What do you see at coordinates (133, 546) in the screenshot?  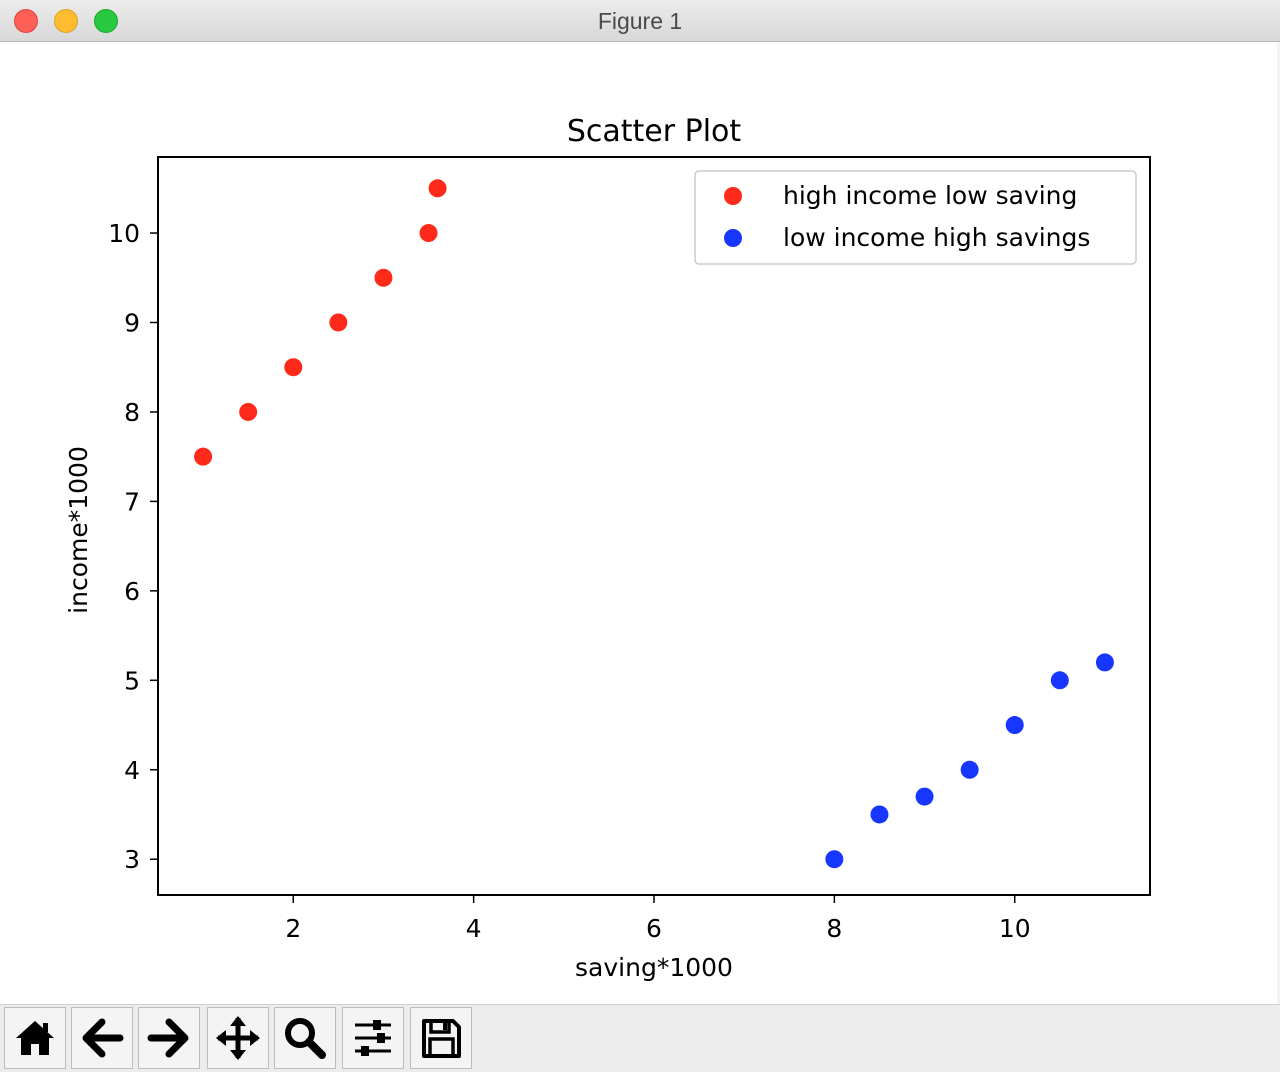 I see `y-axis: 3 4 5 6 7 8 9 10` at bounding box center [133, 546].